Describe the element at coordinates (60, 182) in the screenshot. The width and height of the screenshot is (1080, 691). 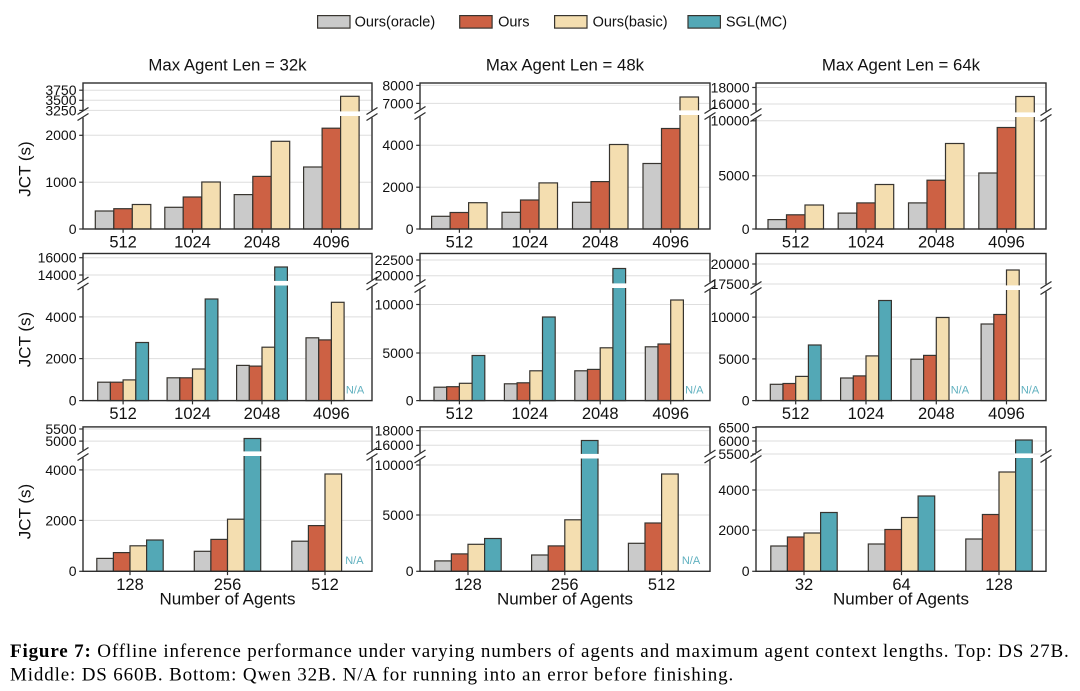
I see `svg-text: 1000` at that location.